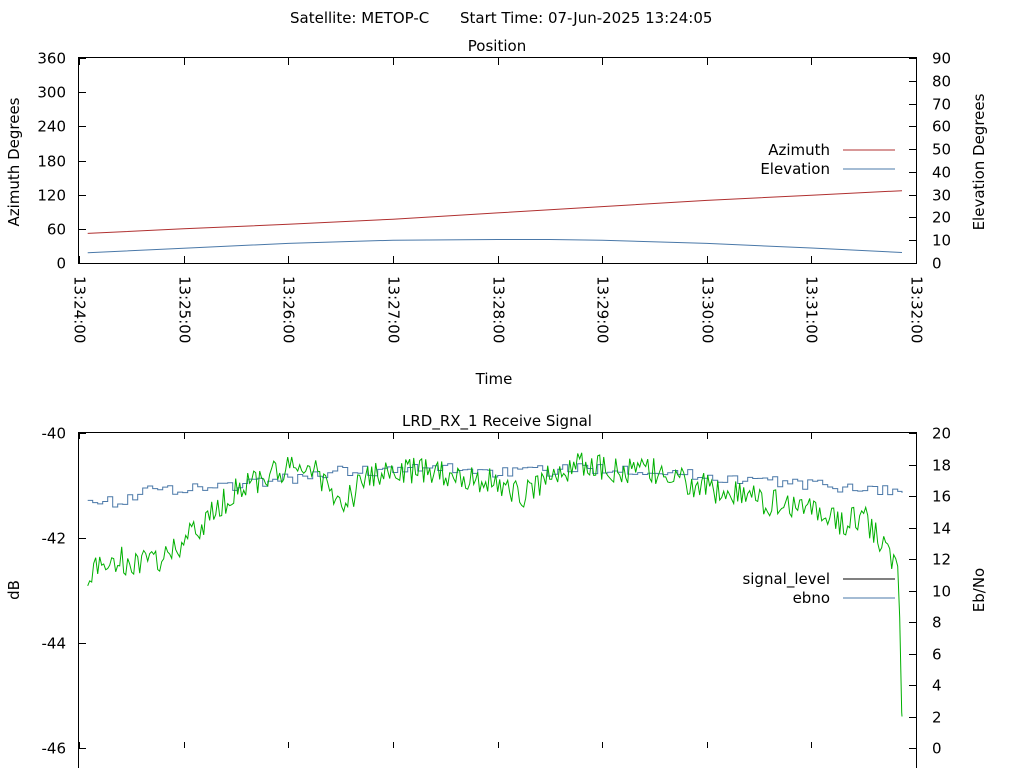 The height and width of the screenshot is (772, 1024). I want to click on ebno-tick-label: 16, so click(941, 497).